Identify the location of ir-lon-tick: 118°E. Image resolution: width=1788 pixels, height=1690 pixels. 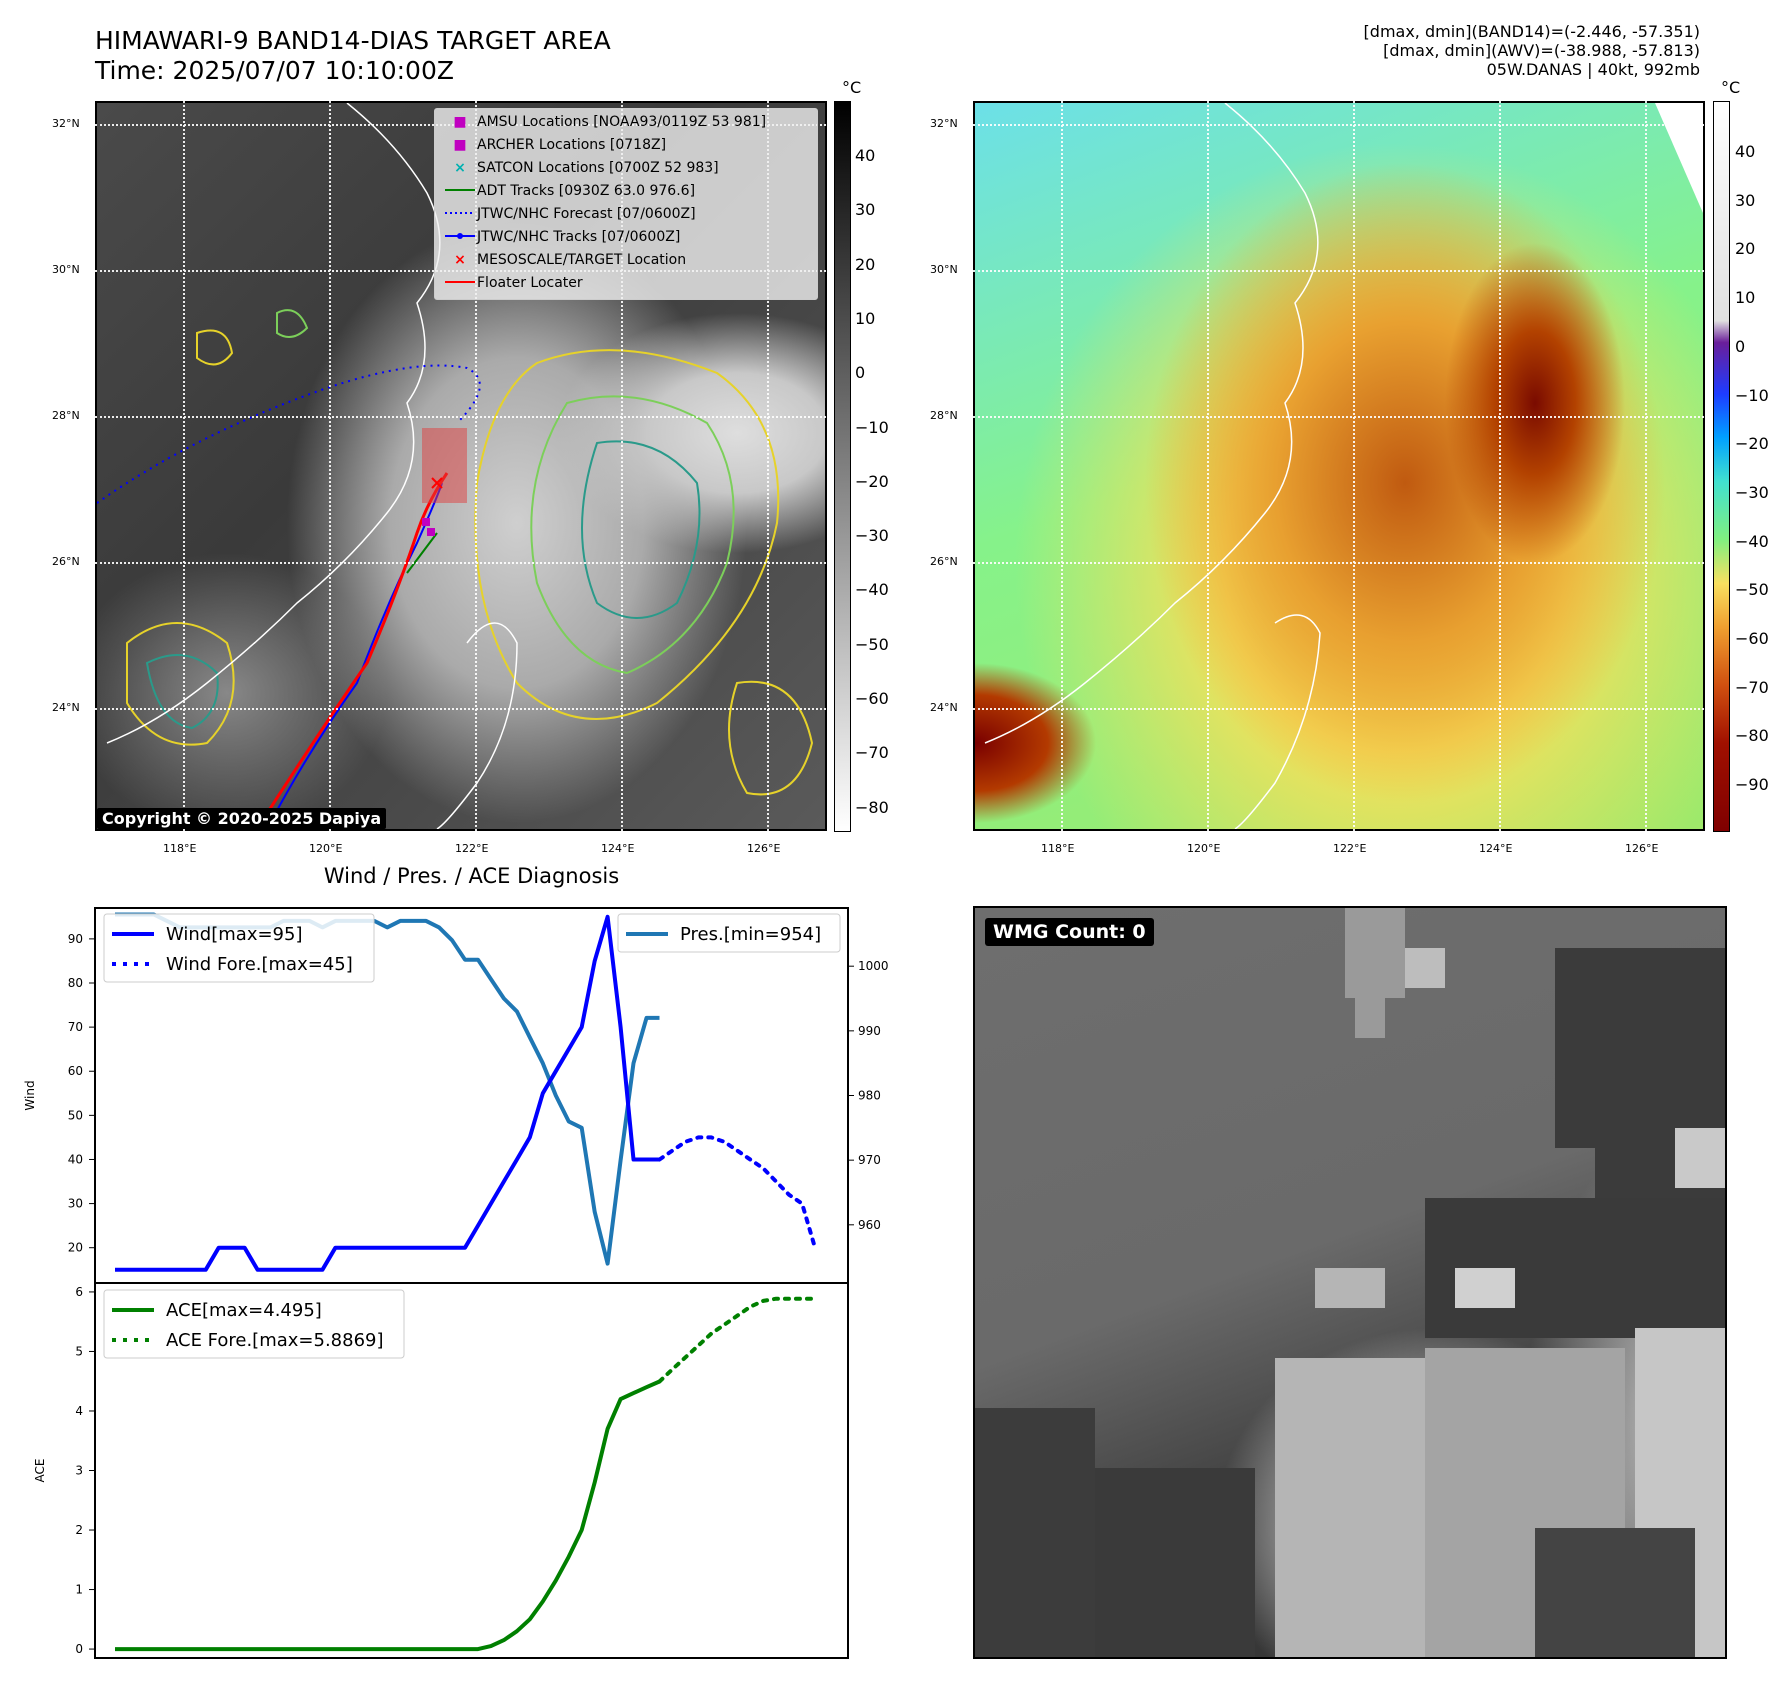
(180, 848).